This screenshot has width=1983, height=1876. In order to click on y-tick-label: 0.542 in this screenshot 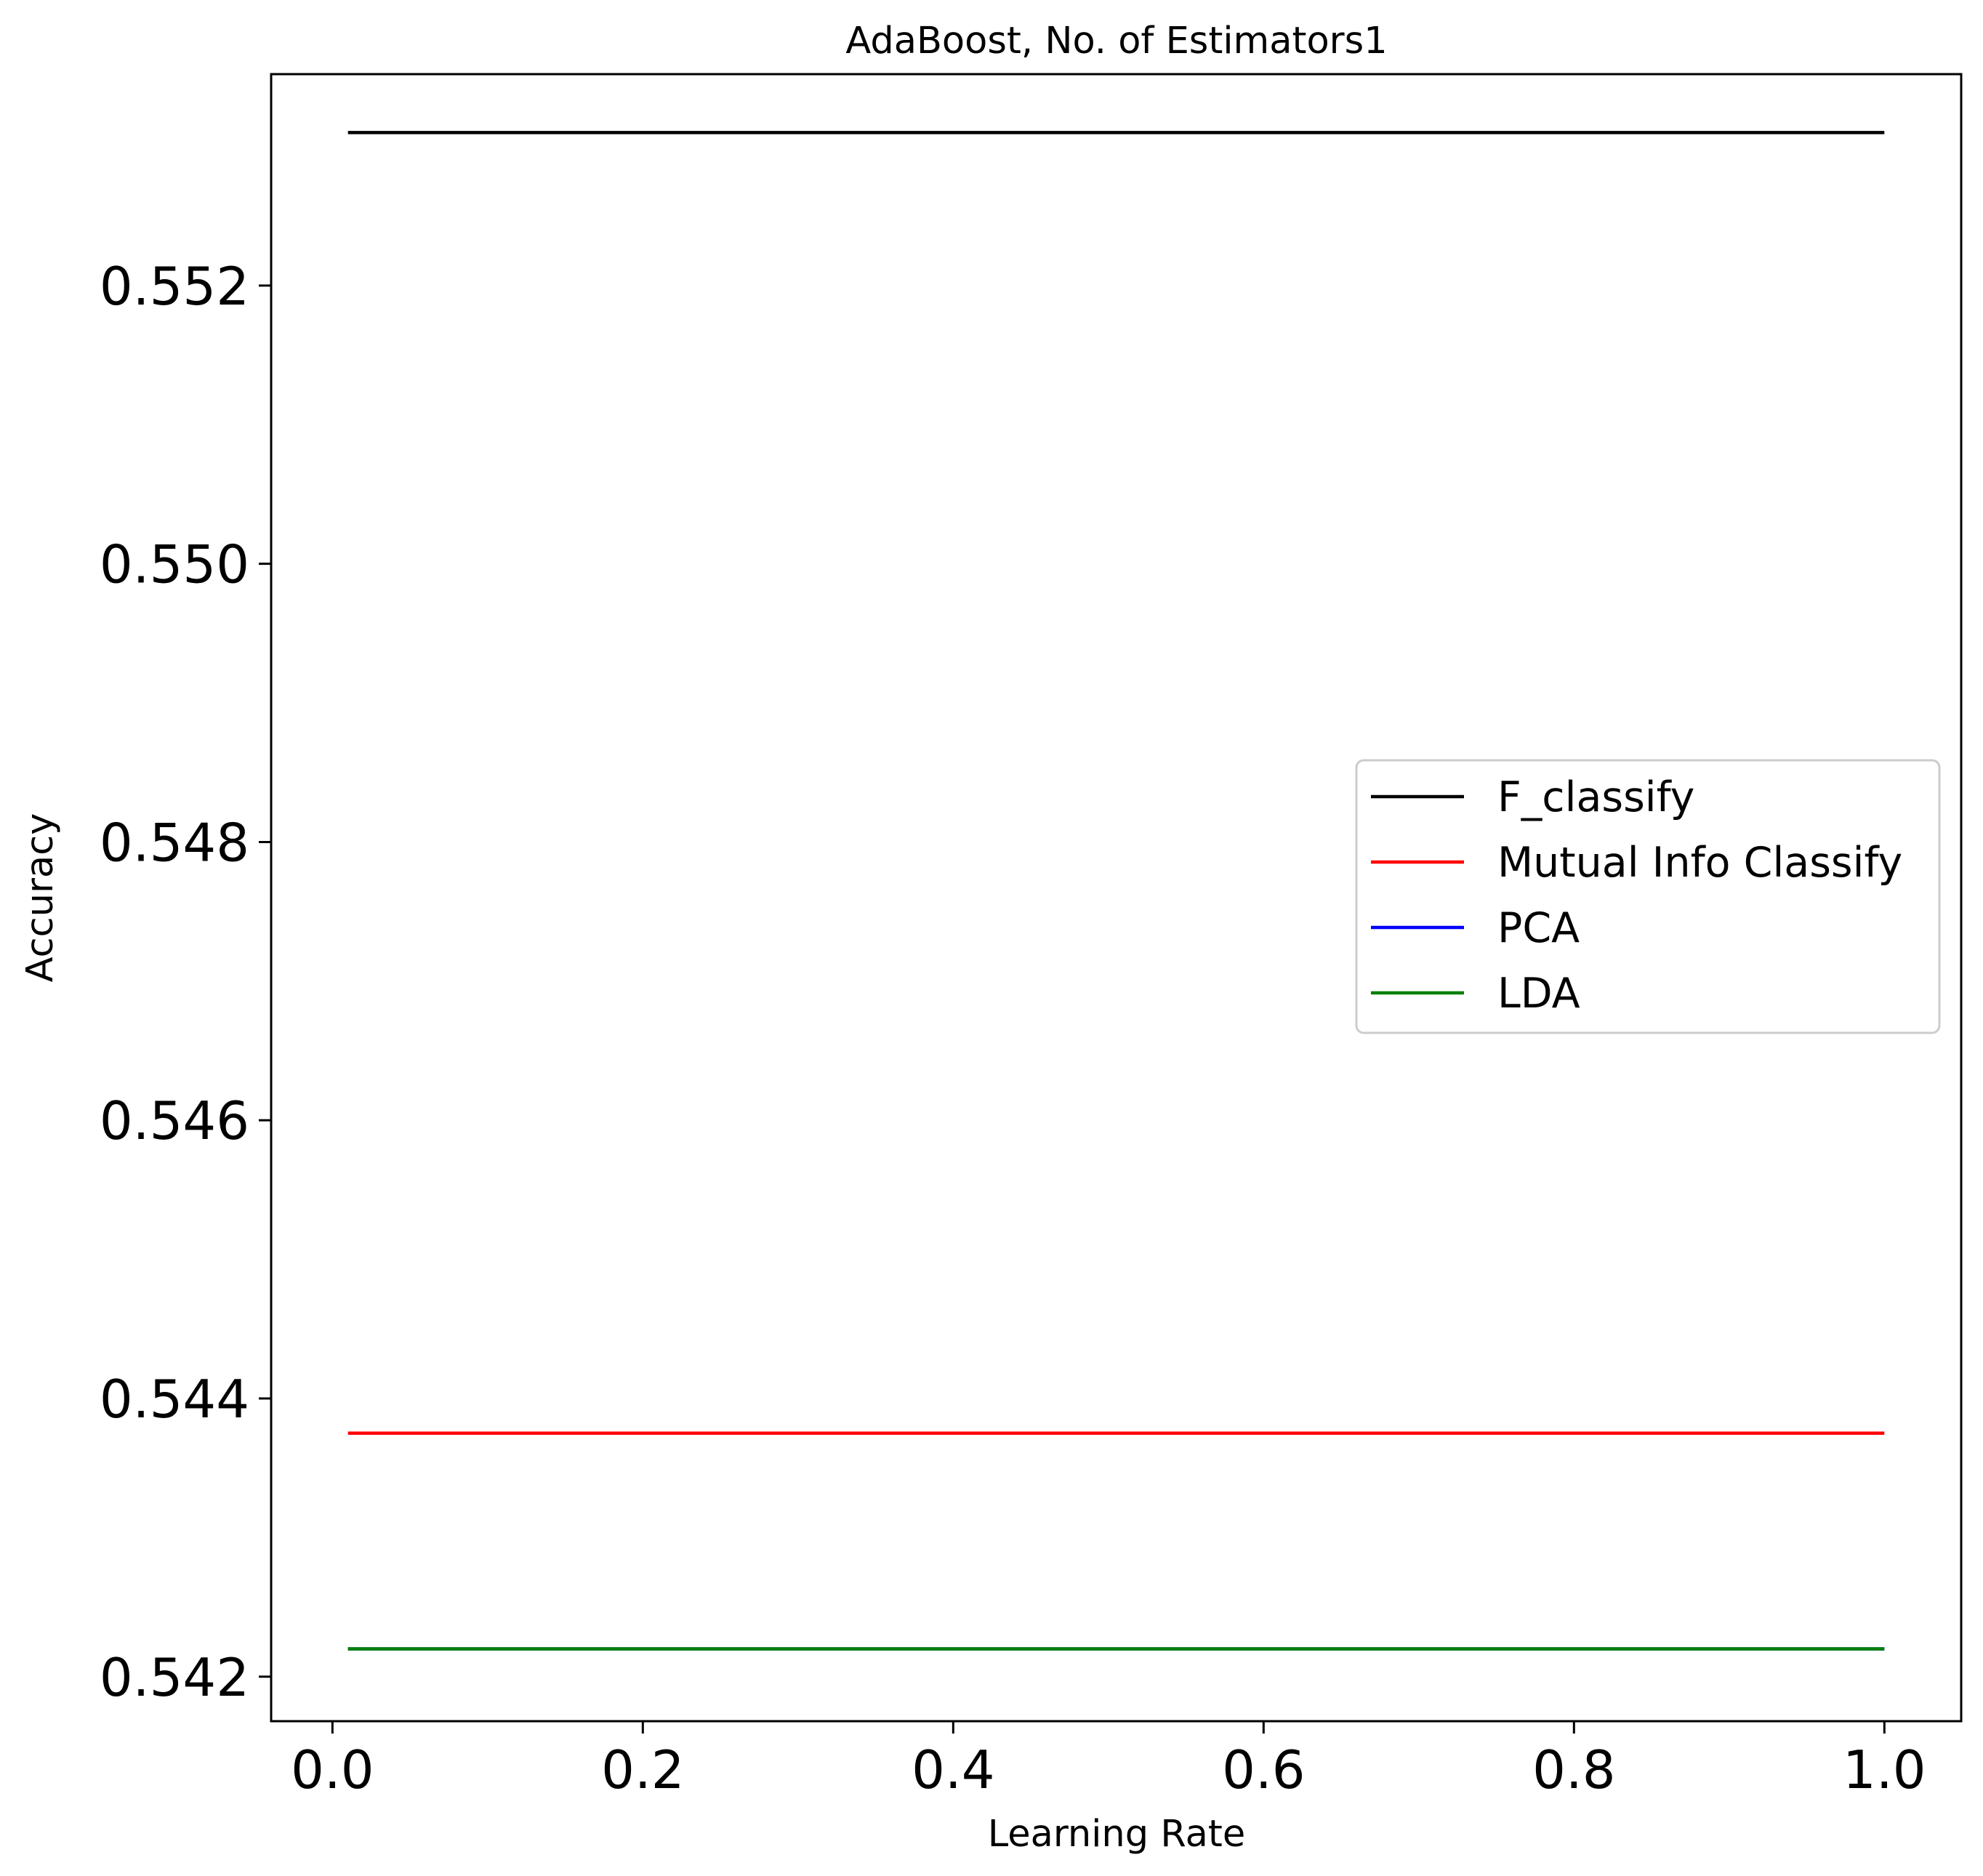, I will do `click(174, 1677)`.